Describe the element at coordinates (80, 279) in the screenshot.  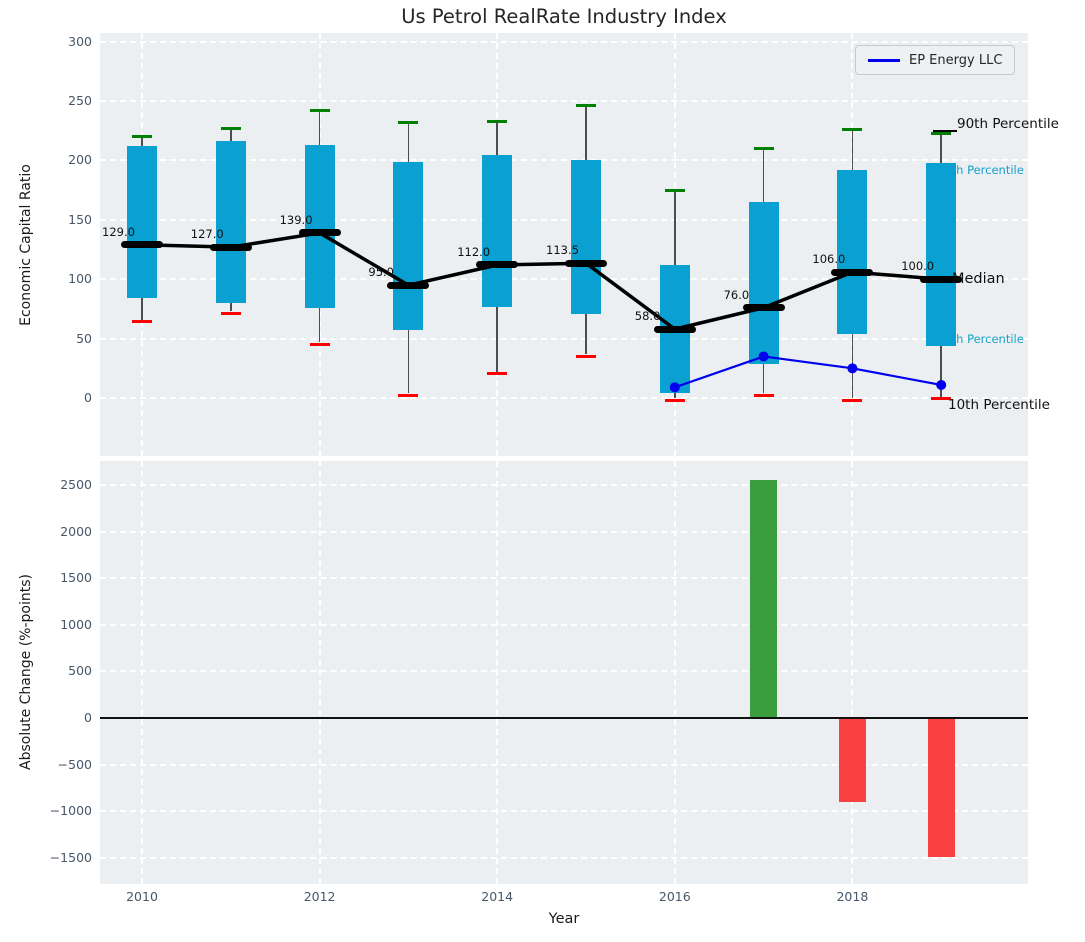
I see `top-ytick-label: 100` at that location.